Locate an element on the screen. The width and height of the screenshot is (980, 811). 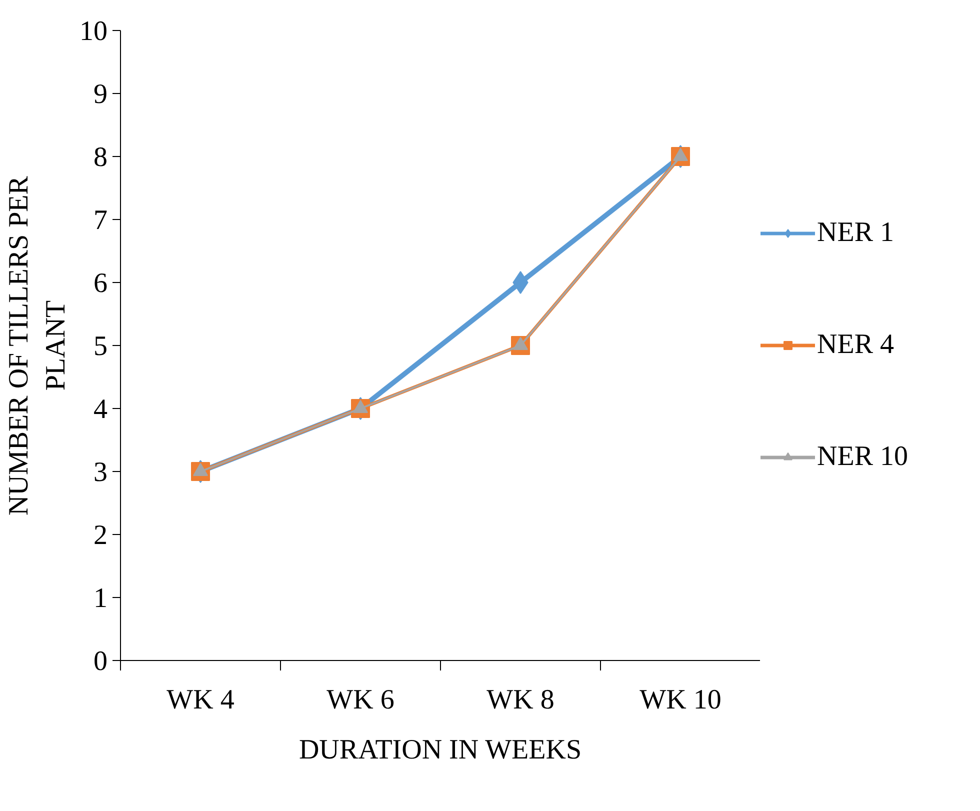
y-tick-label: 1 is located at coordinates (101, 598).